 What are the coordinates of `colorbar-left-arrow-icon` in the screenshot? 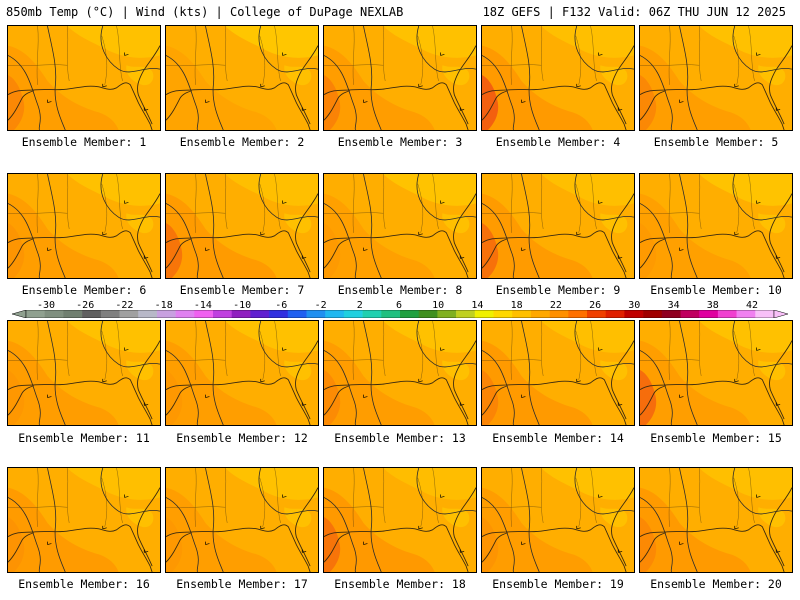 It's located at (19, 314).